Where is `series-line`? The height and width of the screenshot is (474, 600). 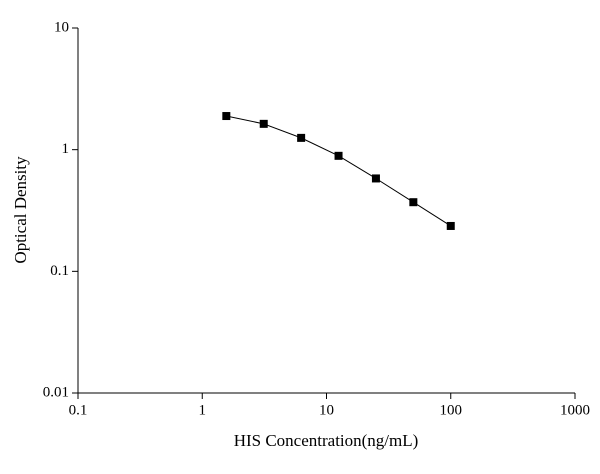
series-line is located at coordinates (339, 171).